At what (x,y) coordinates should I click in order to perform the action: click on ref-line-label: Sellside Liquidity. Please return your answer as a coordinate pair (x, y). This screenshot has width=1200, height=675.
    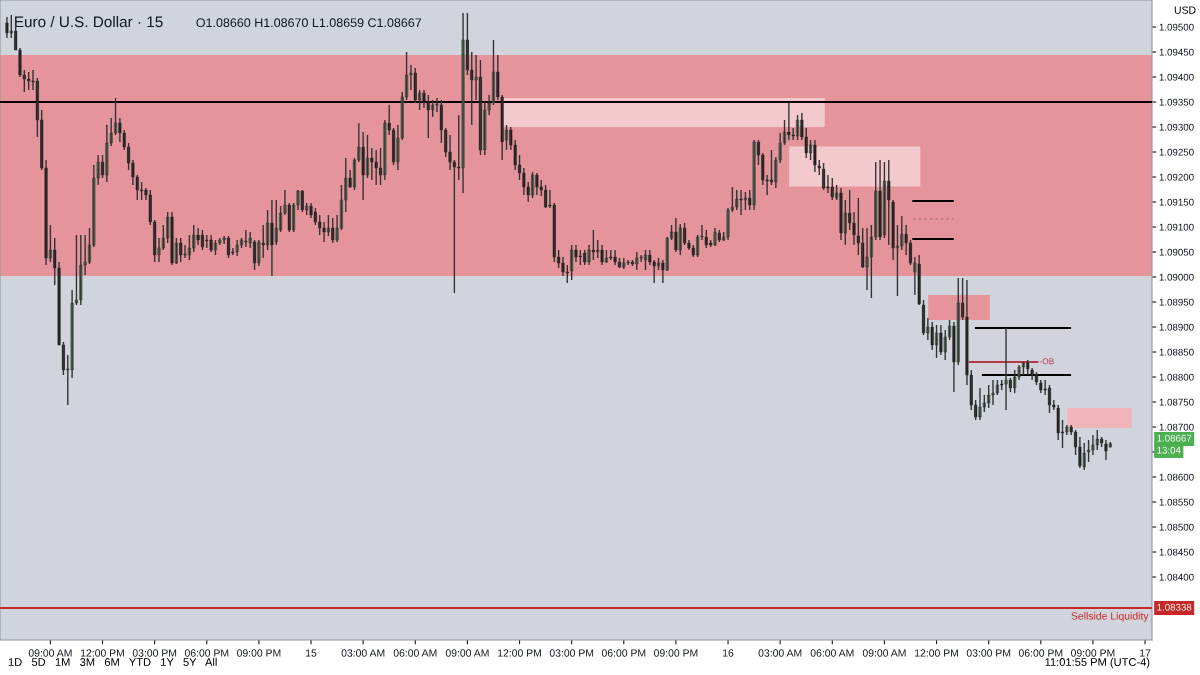
    Looking at the image, I should click on (1110, 617).